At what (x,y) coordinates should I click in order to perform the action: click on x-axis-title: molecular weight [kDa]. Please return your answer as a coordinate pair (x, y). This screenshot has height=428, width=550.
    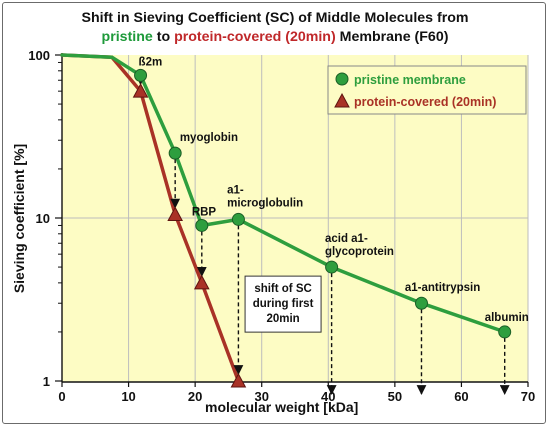
    Looking at the image, I should click on (281, 407).